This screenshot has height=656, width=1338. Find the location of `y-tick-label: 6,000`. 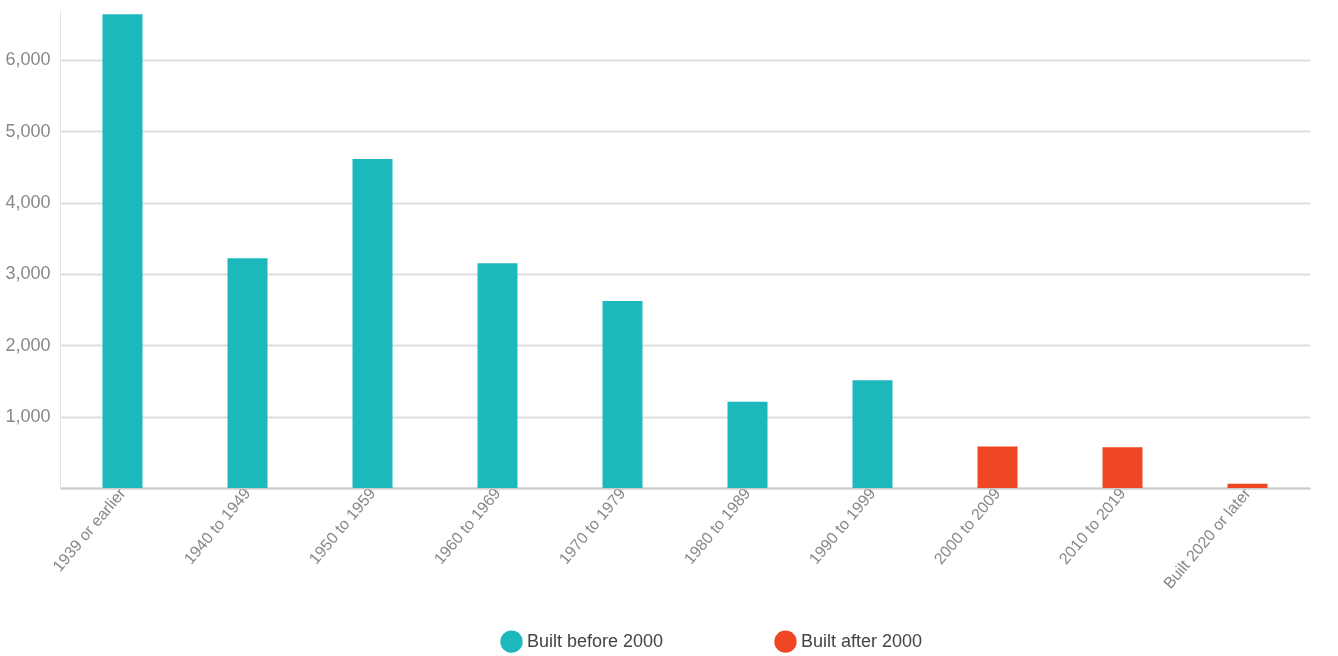

y-tick-label: 6,000 is located at coordinates (28, 59).